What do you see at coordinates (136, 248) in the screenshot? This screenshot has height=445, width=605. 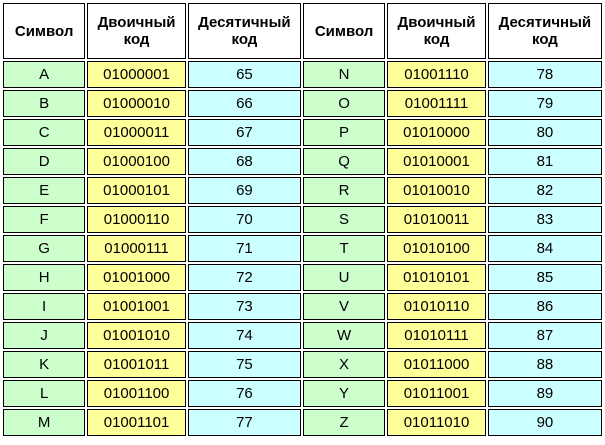 I see `table-cell: 01000111` at bounding box center [136, 248].